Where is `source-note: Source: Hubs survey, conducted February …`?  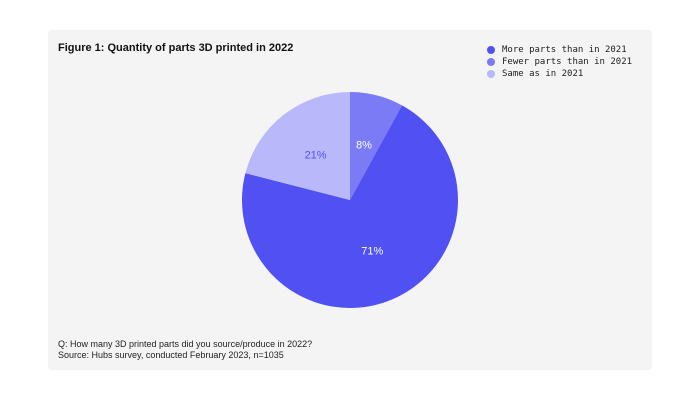 source-note: Source: Hubs survey, conducted February … is located at coordinates (171, 355).